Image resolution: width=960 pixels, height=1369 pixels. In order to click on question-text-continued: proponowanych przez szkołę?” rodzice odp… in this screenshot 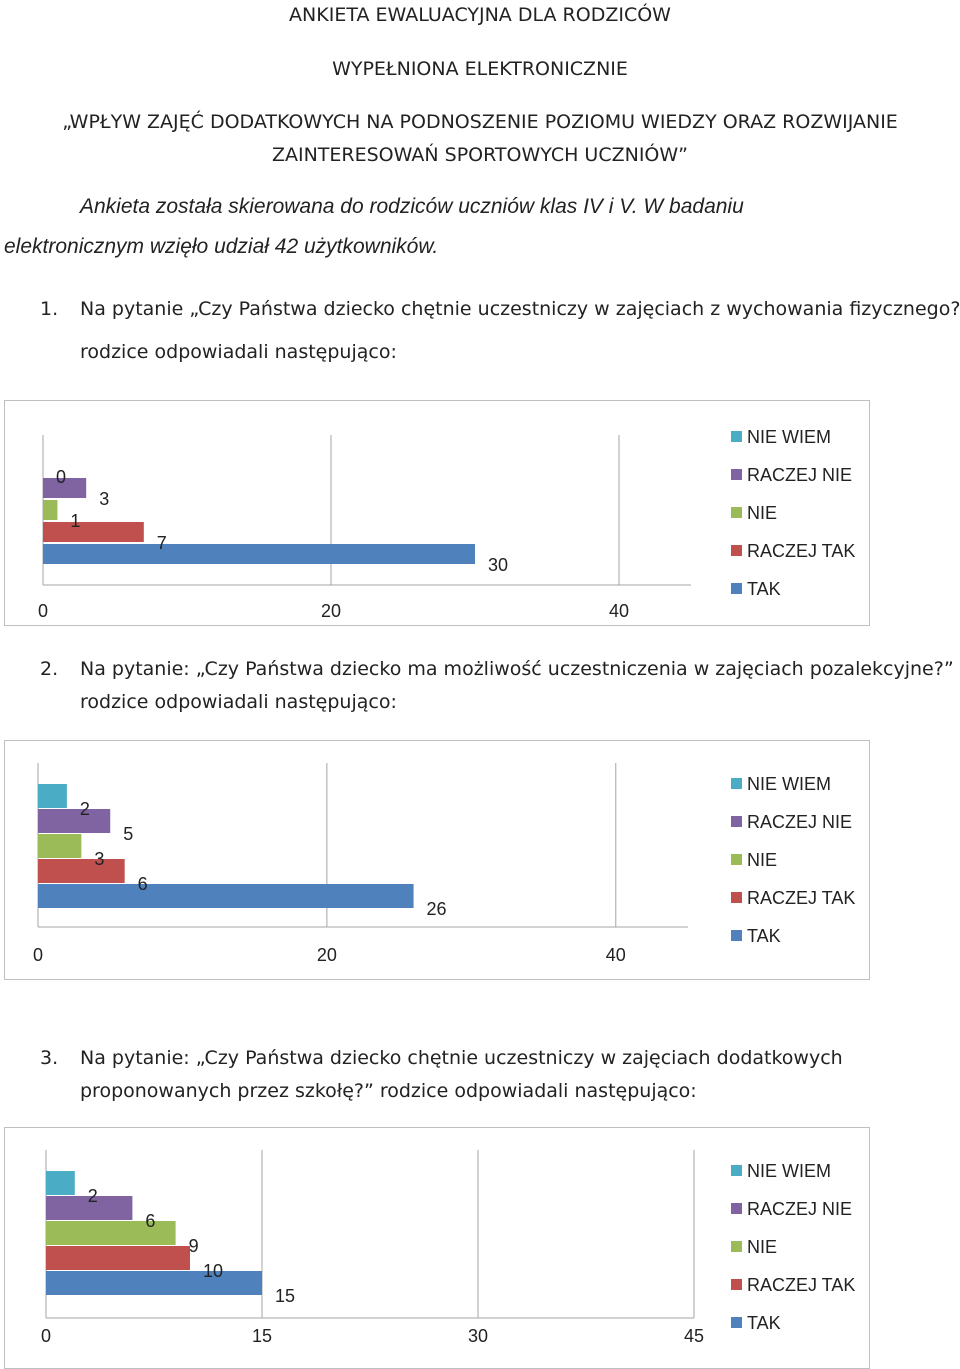, I will do `click(388, 1091)`.